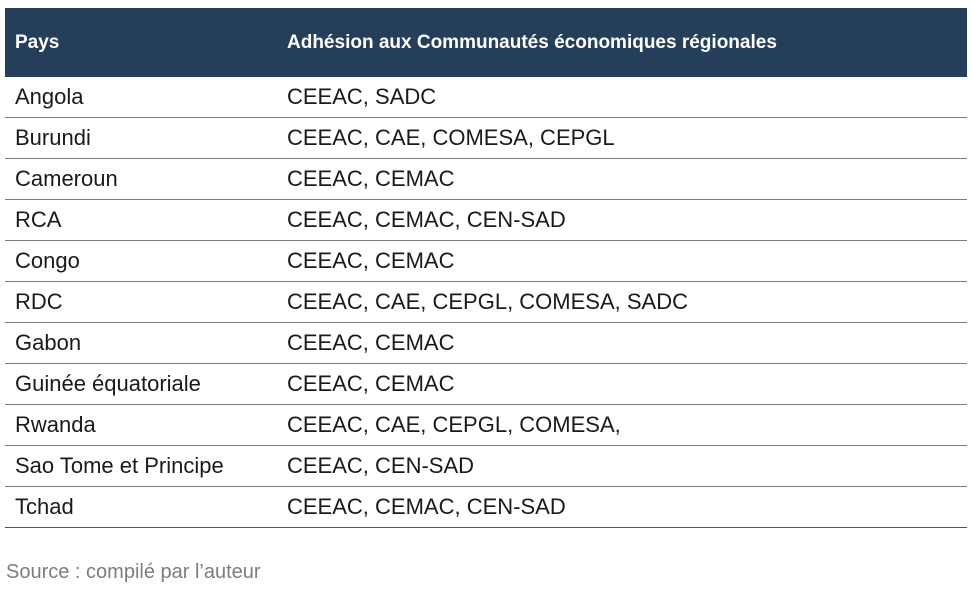 The image size is (972, 604). Describe the element at coordinates (141, 261) in the screenshot. I see `country-cell: Congo` at that location.